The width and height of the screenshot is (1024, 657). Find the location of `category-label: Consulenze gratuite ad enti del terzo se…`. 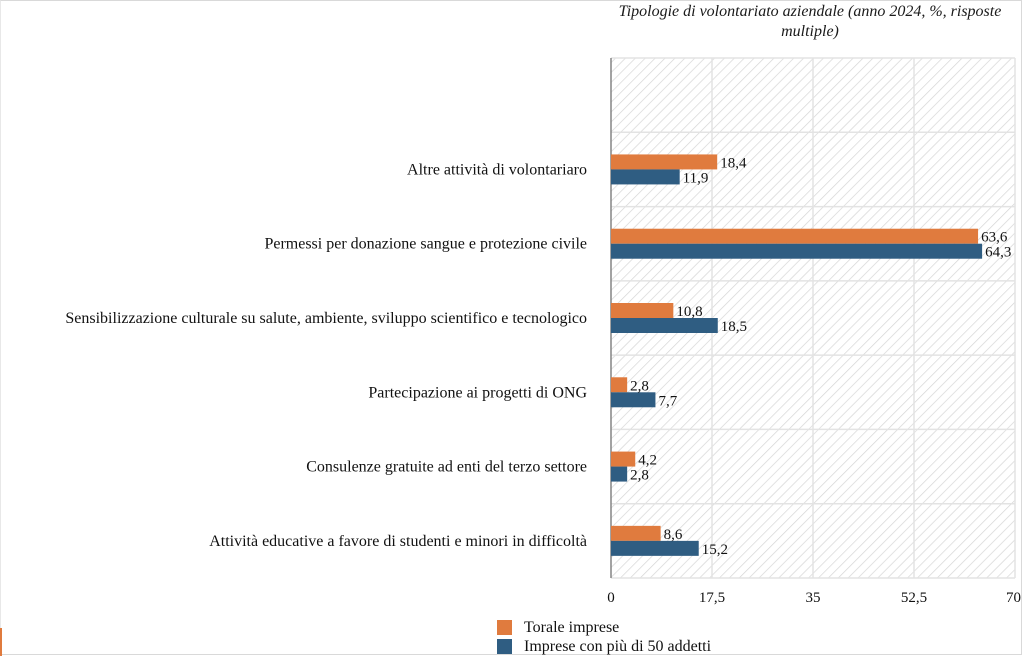

category-label: Consulenze gratuite ad enti del terzo se… is located at coordinates (446, 467).